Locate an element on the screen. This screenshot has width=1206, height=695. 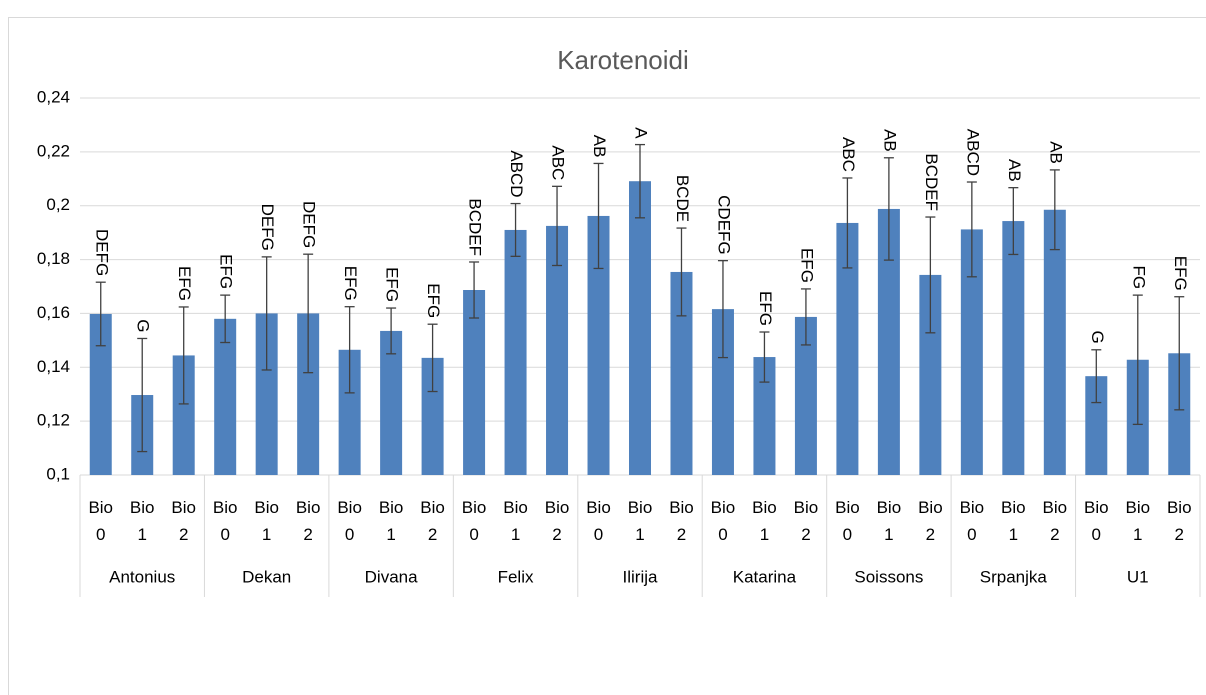
group-label: Katarina is located at coordinates (765, 576).